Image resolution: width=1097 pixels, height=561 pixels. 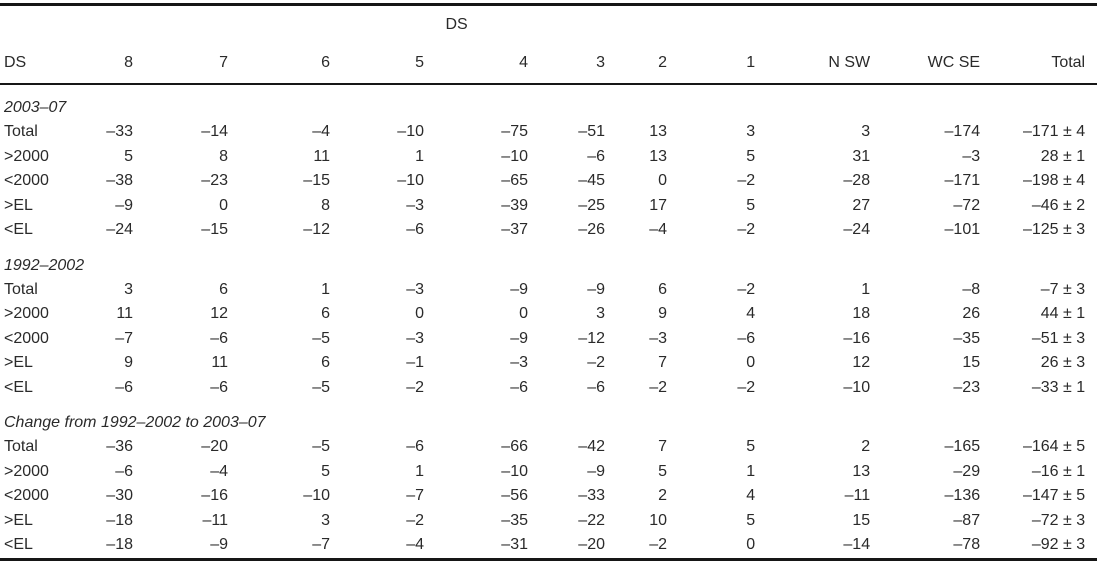 I want to click on cell-value: –45, so click(x=591, y=180).